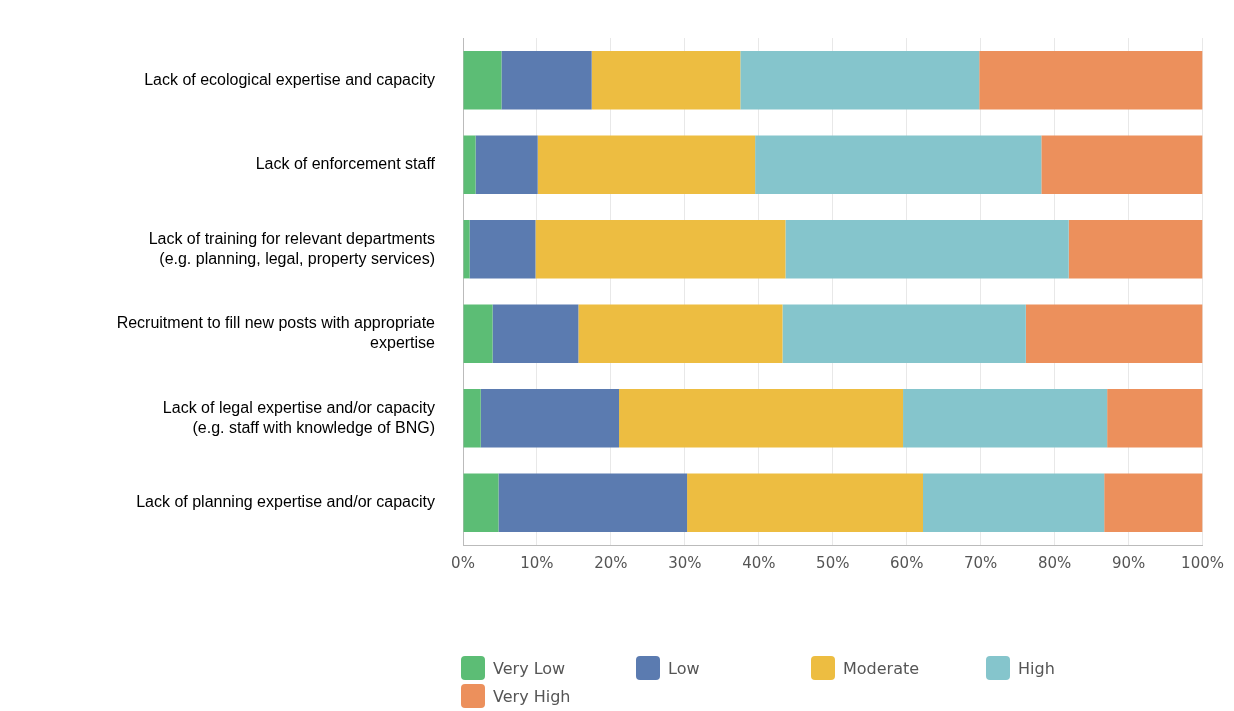 The width and height of the screenshot is (1234, 711). I want to click on x-tick-label: 40%, so click(759, 562).